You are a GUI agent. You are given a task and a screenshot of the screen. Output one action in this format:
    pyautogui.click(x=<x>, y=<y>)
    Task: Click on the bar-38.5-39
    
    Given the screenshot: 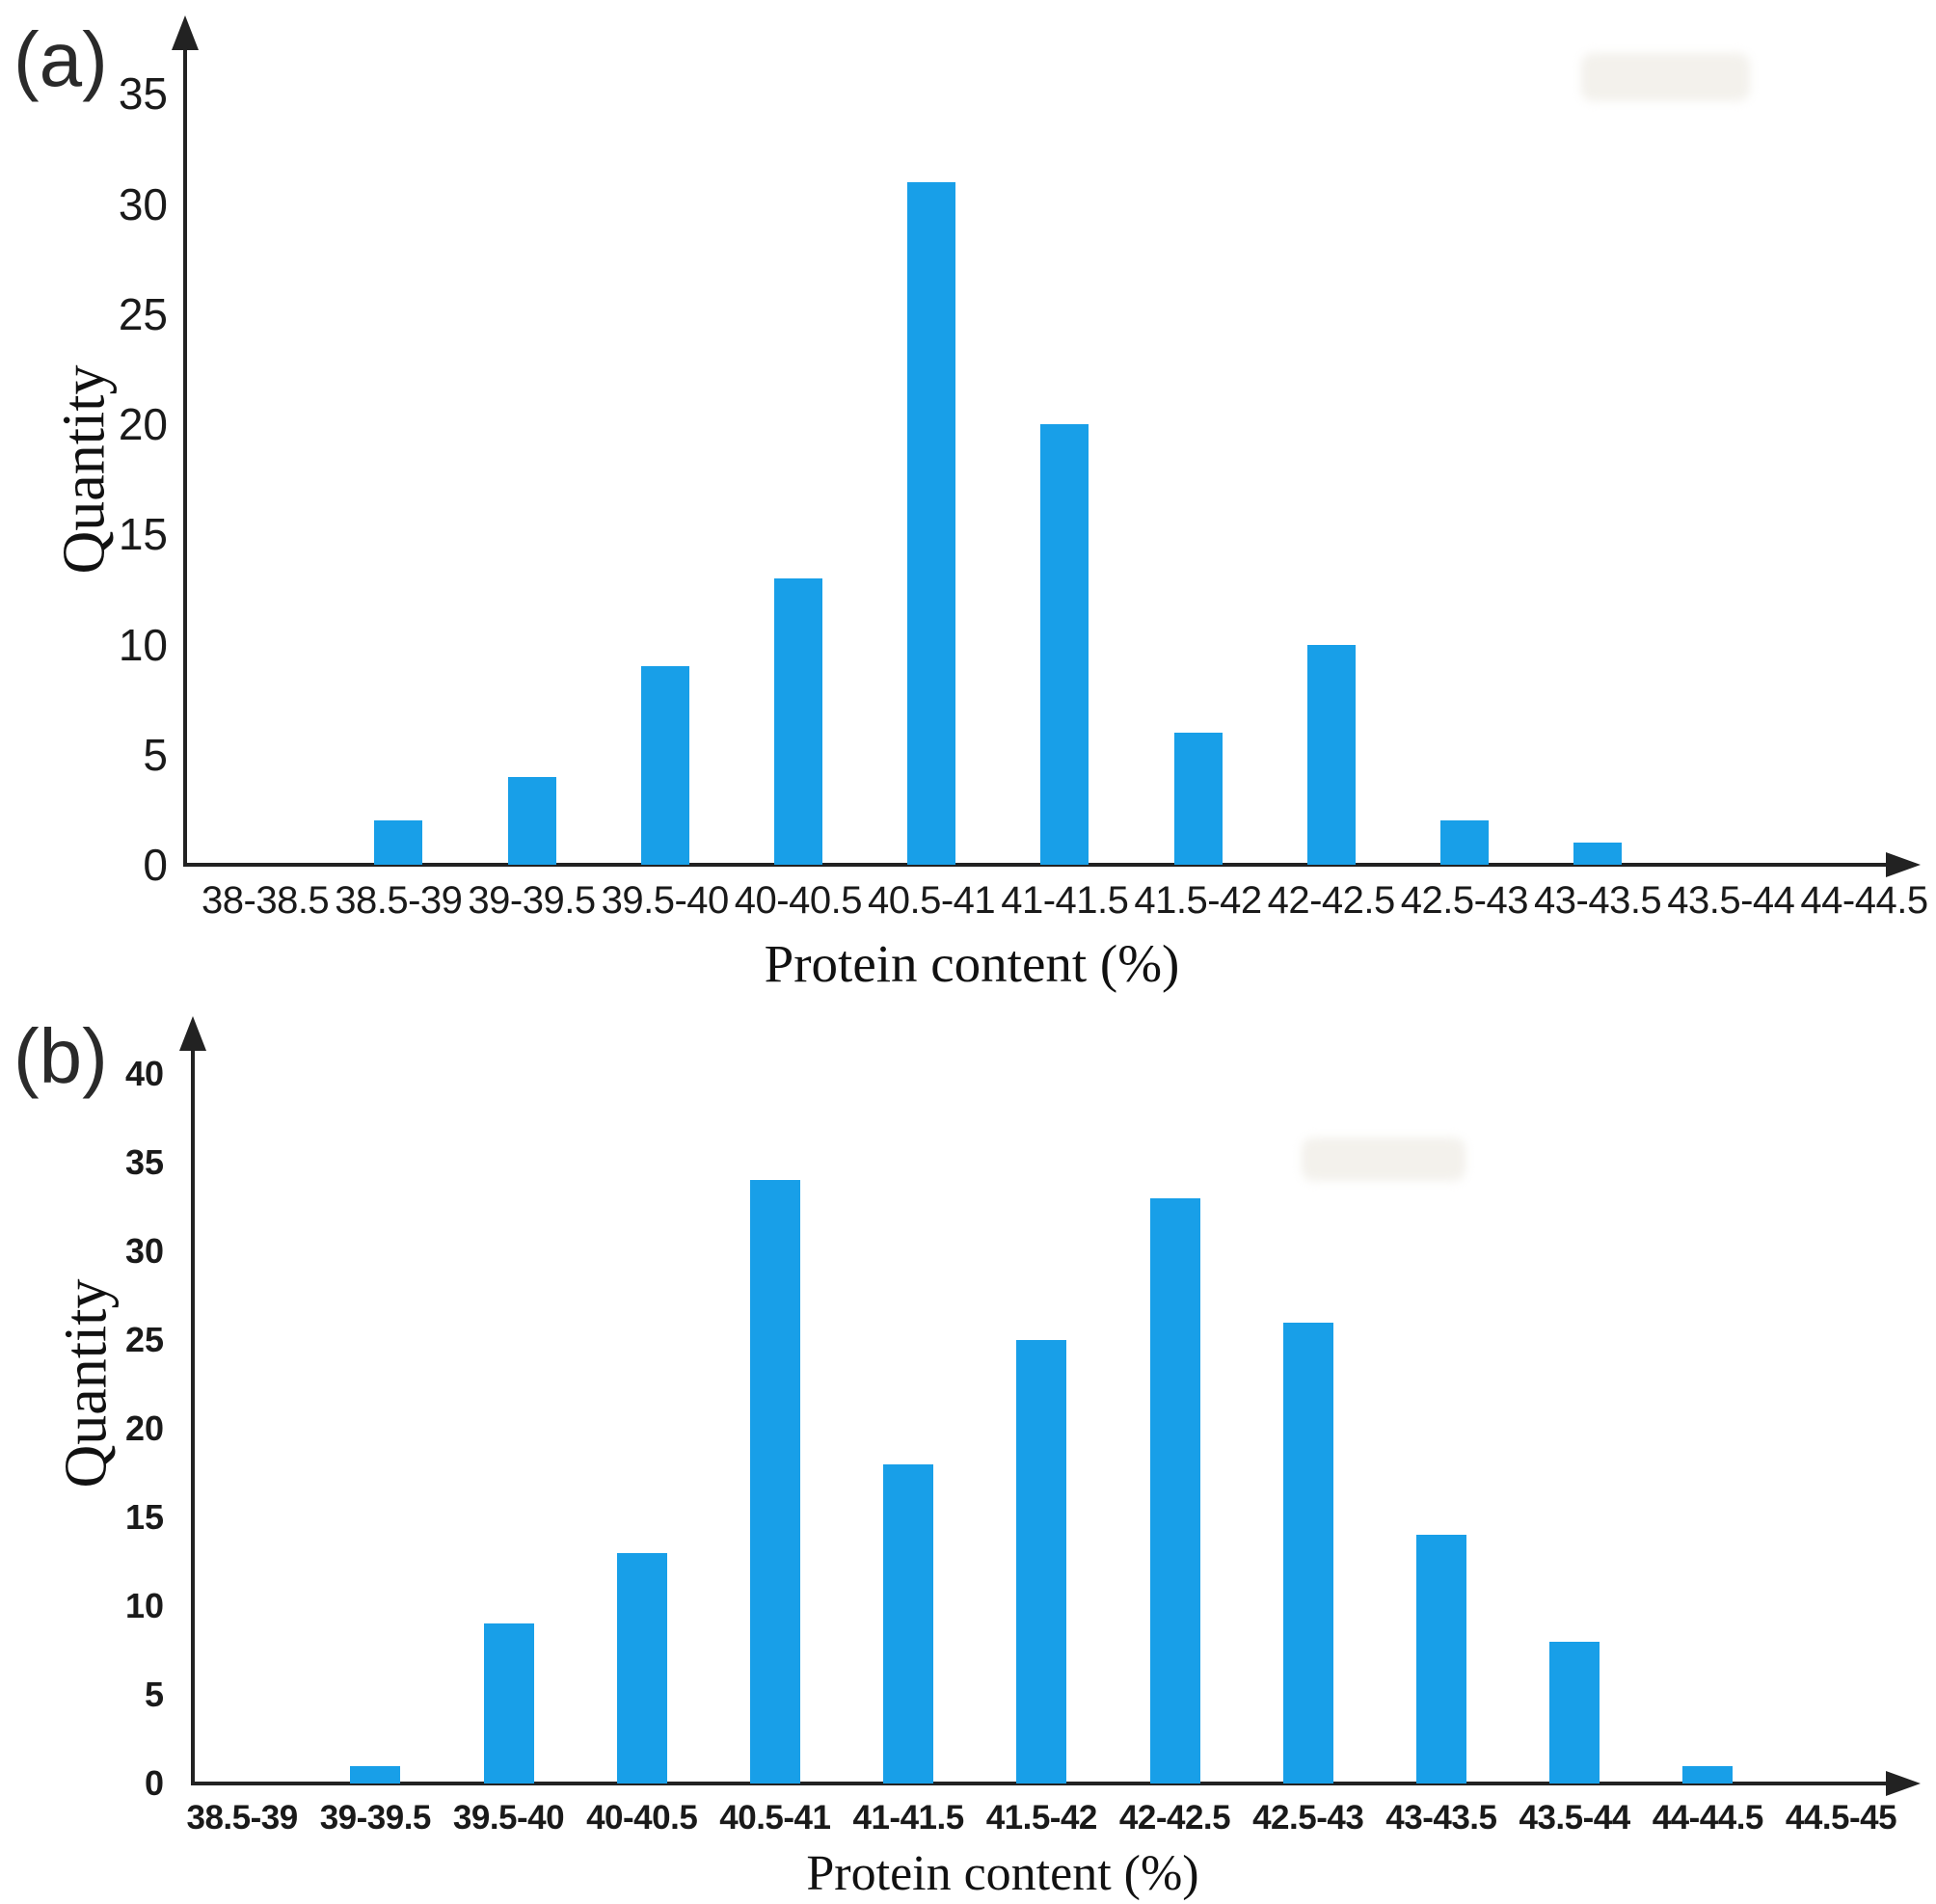 What is the action you would take?
    pyautogui.click(x=398, y=842)
    